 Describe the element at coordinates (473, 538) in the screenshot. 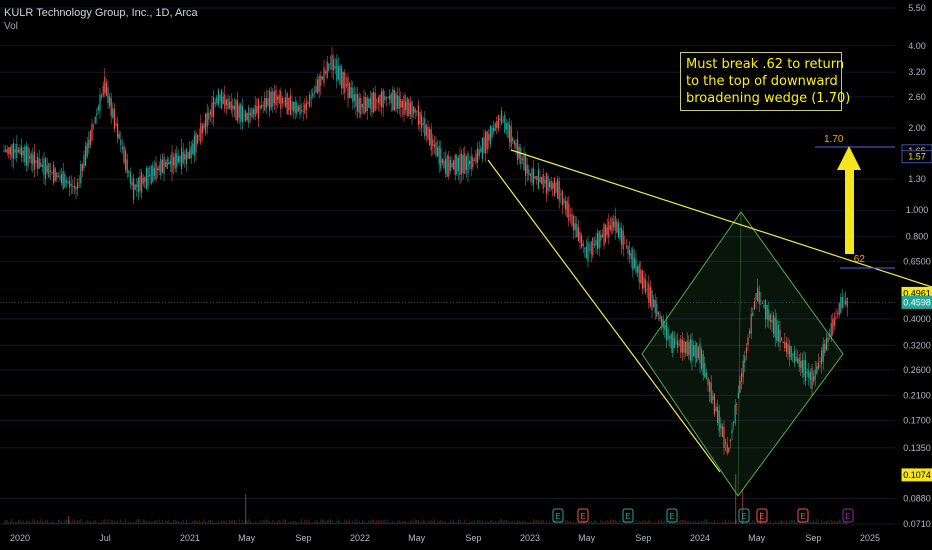

I see `x-tick-label: Sep` at that location.